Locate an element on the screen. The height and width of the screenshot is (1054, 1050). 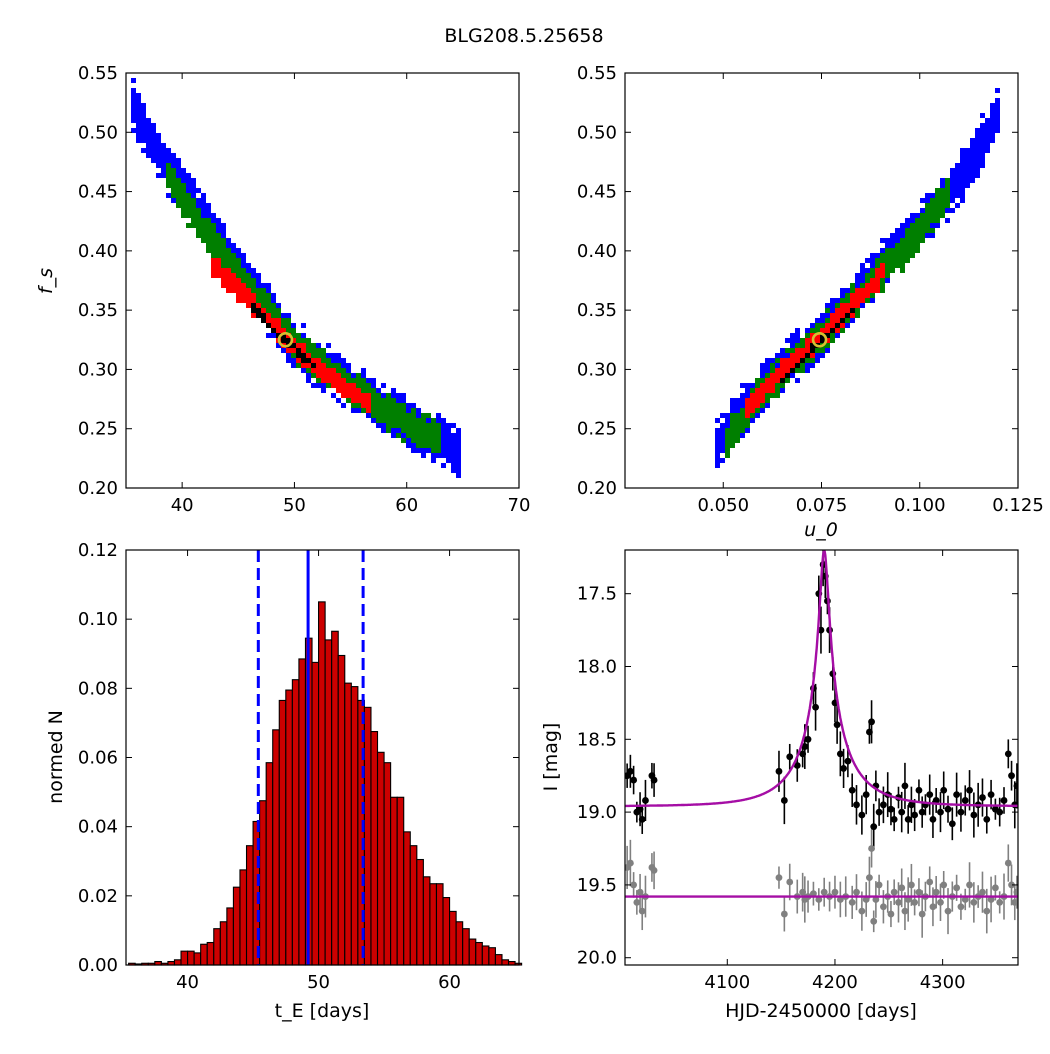
y-tick-label: 0.40 is located at coordinates (597, 251).